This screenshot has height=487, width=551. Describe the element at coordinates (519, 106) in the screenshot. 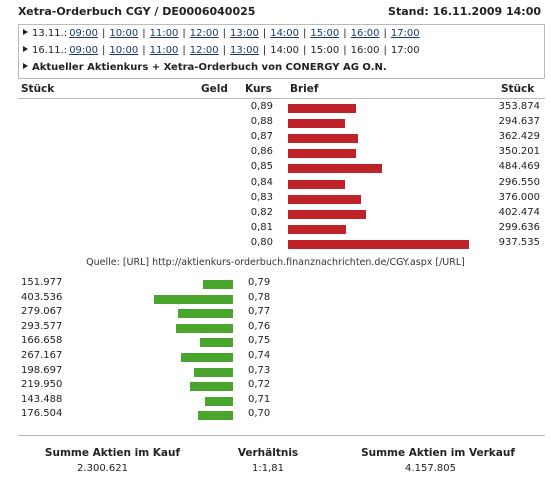

I see `ask-volume-label: 353.874` at that location.